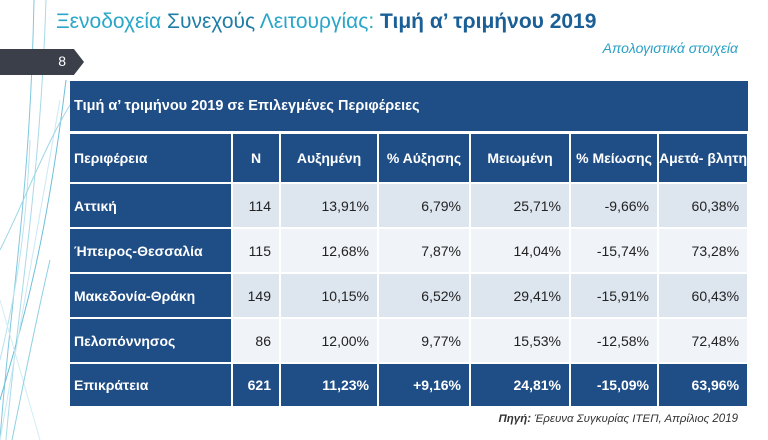 The width and height of the screenshot is (768, 440). Describe the element at coordinates (424, 206) in the screenshot. I see `table-cell: 6,79%` at that location.